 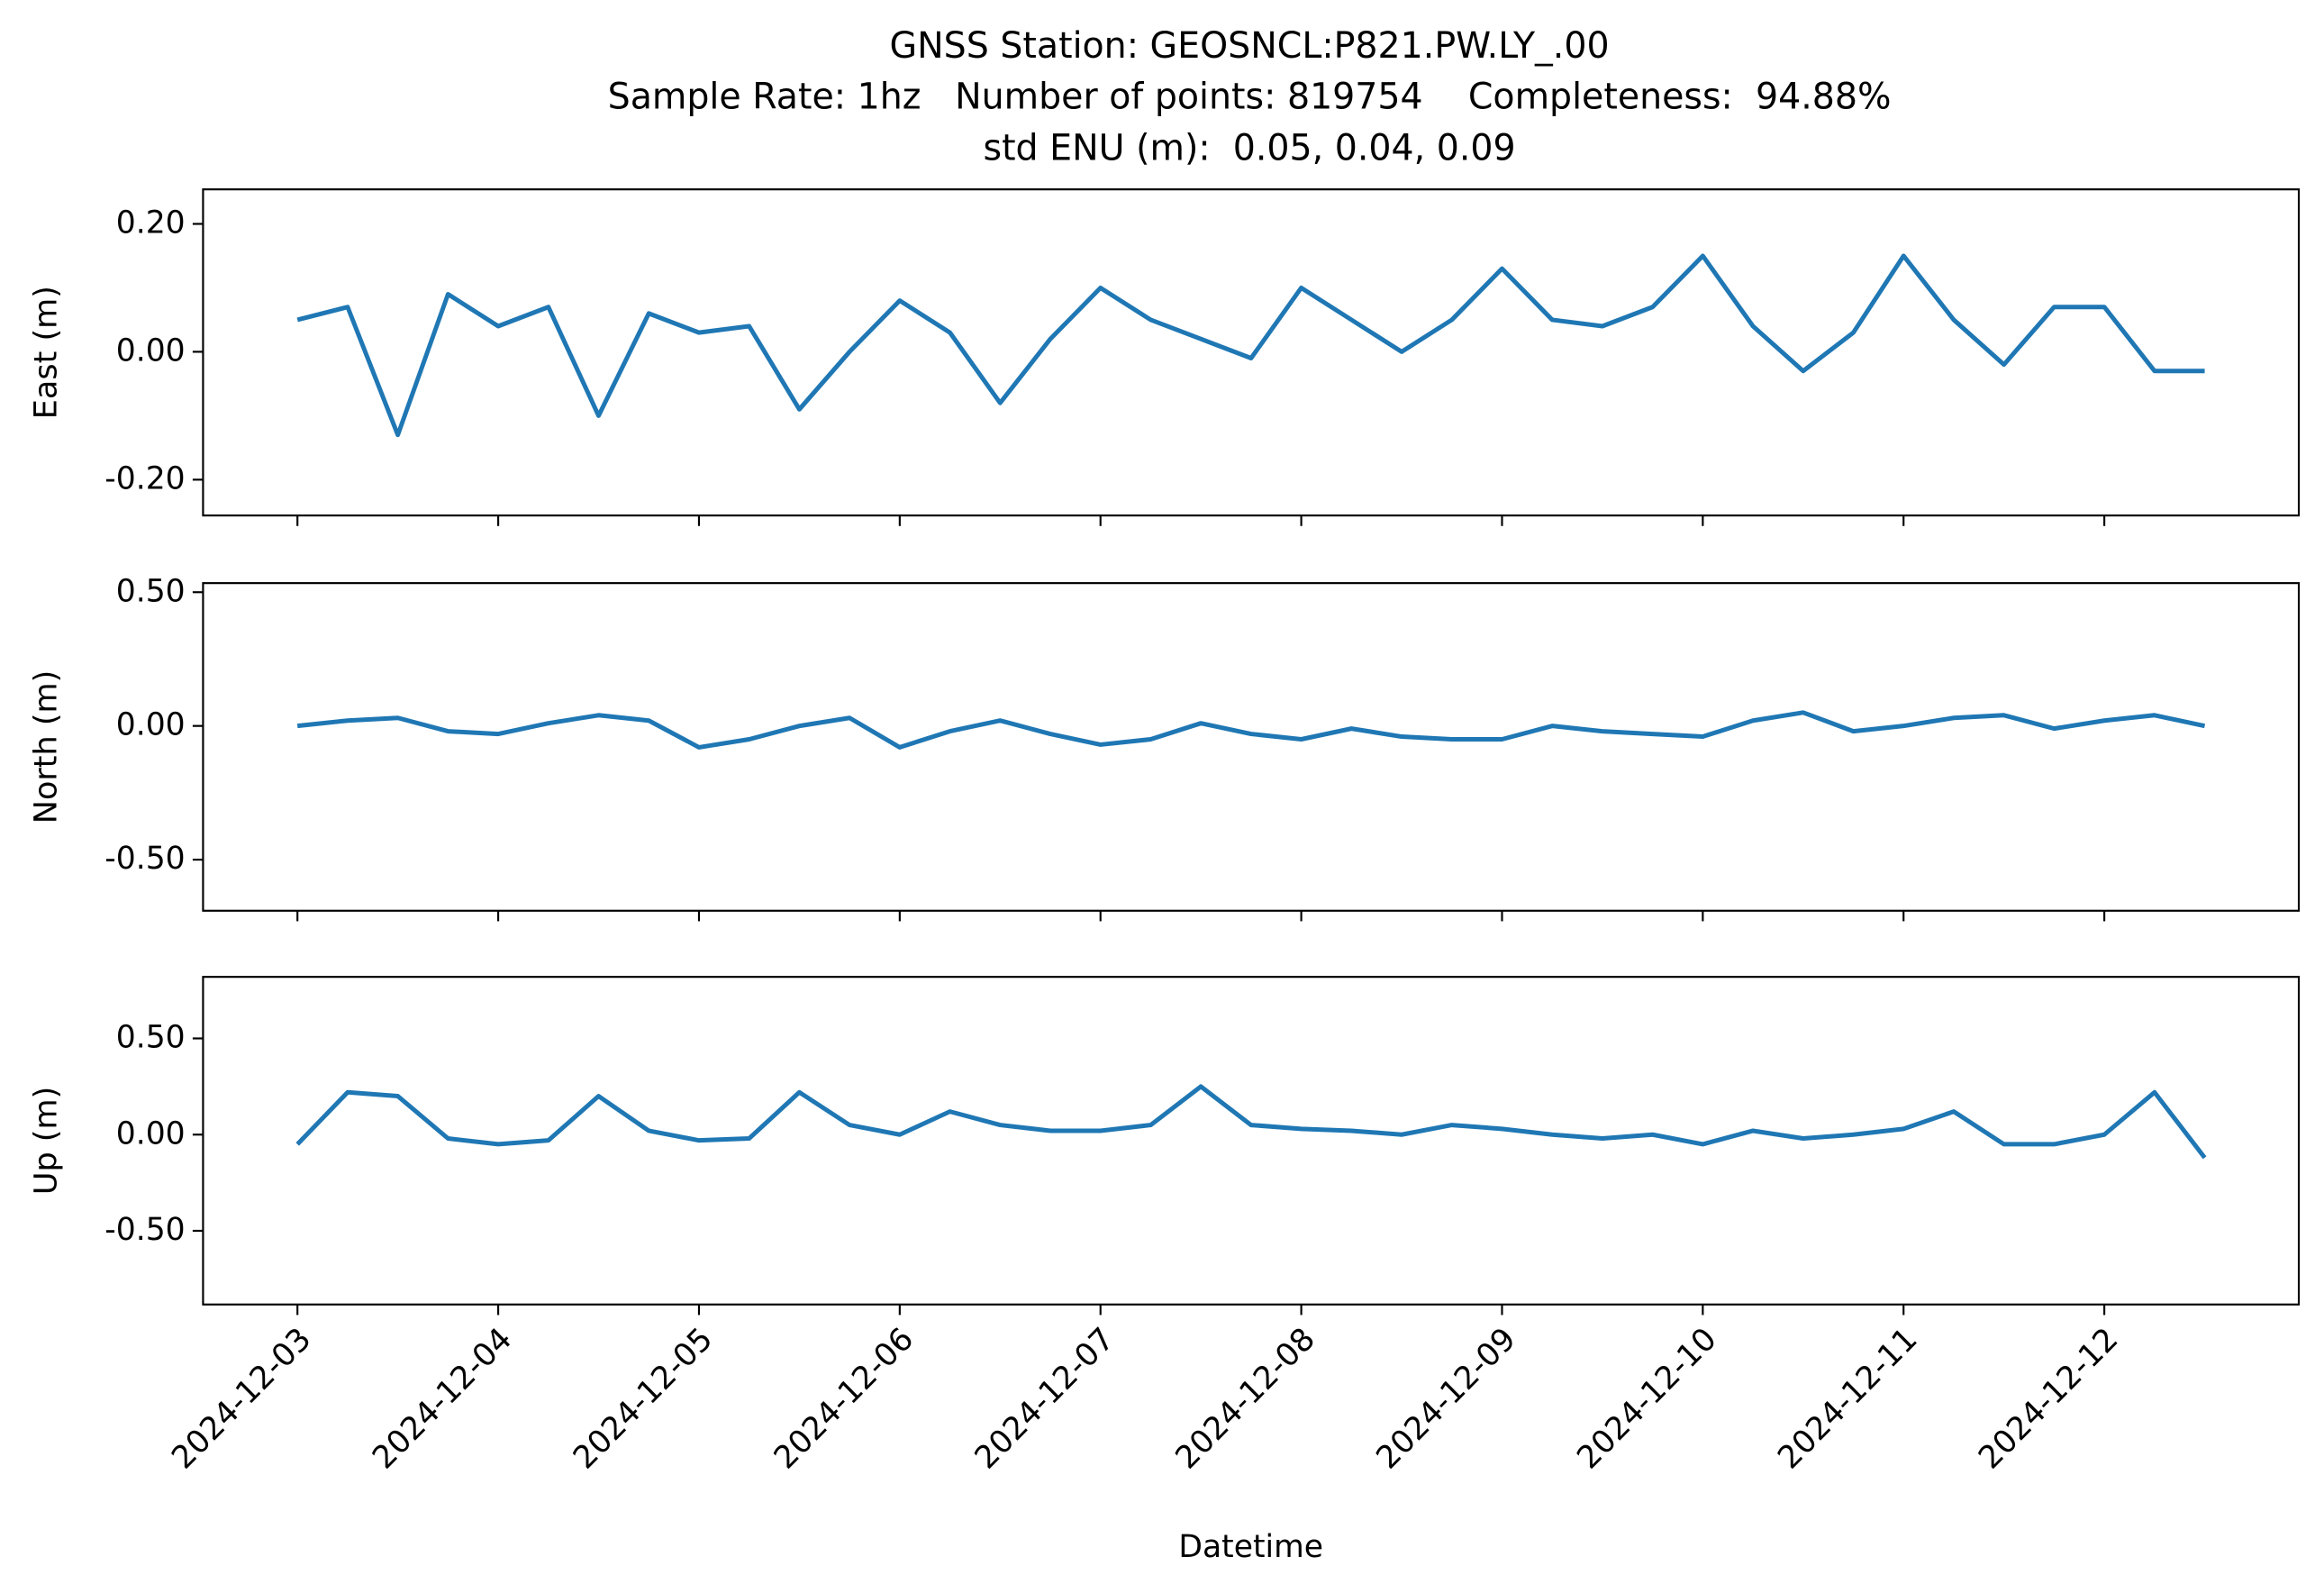 What do you see at coordinates (47, 747) in the screenshot?
I see `y-axis-label: North (m)` at bounding box center [47, 747].